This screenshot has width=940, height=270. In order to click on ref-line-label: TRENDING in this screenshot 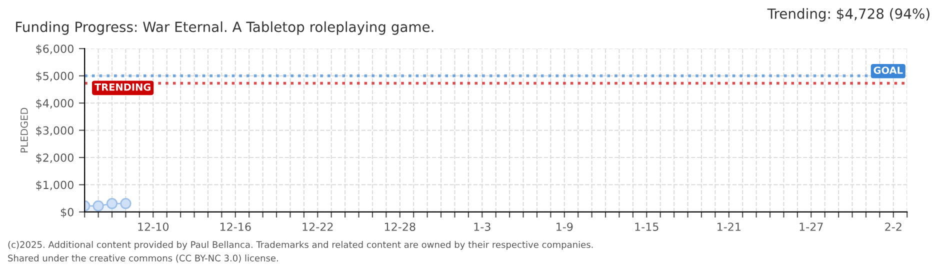, I will do `click(122, 87)`.